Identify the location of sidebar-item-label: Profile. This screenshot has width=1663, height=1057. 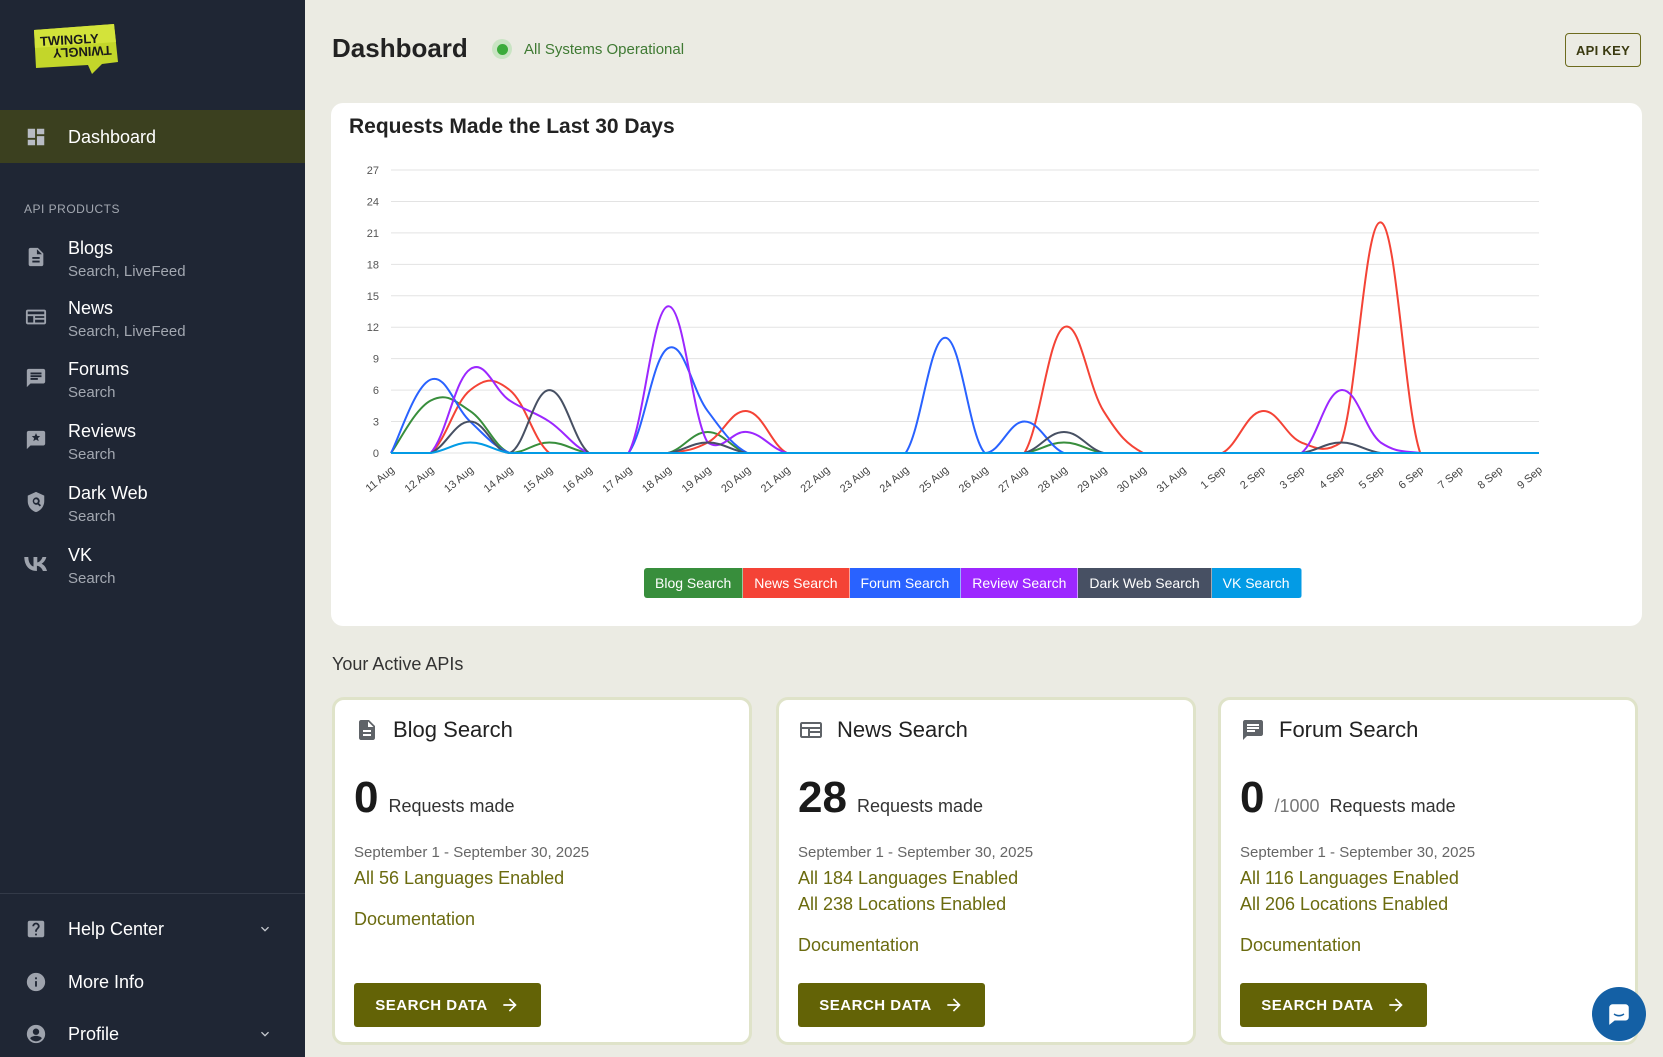
(94, 1034).